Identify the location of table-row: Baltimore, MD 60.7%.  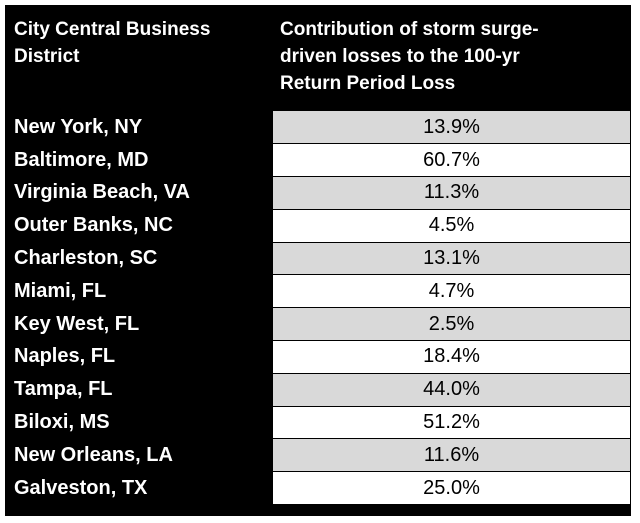
(318, 160).